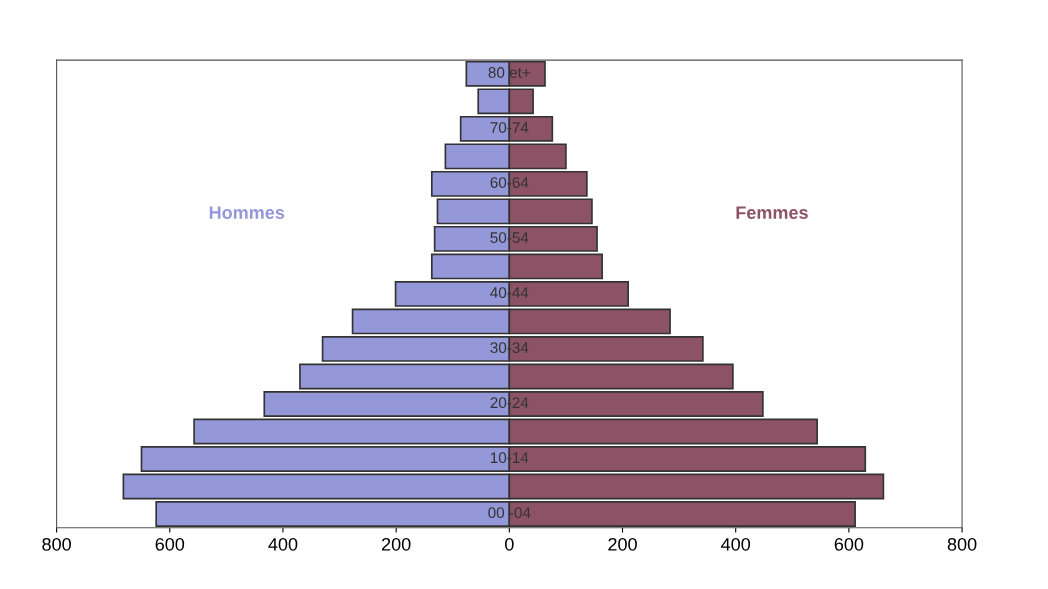 This screenshot has width=1048, height=589. What do you see at coordinates (772, 212) in the screenshot?
I see `text: Femmes` at bounding box center [772, 212].